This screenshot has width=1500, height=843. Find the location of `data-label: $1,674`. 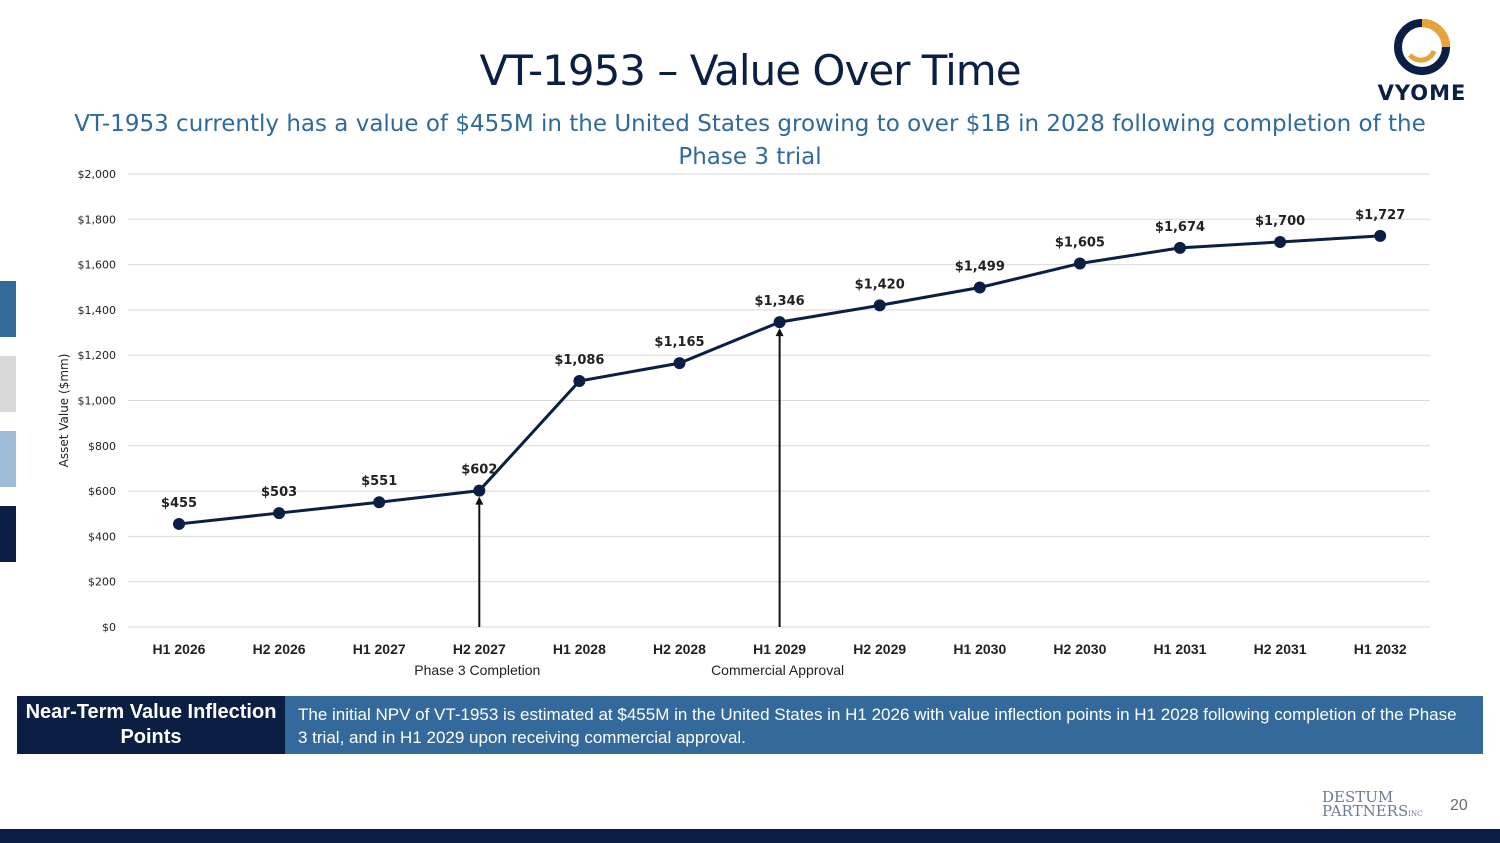

data-label: $1,674 is located at coordinates (1180, 227).